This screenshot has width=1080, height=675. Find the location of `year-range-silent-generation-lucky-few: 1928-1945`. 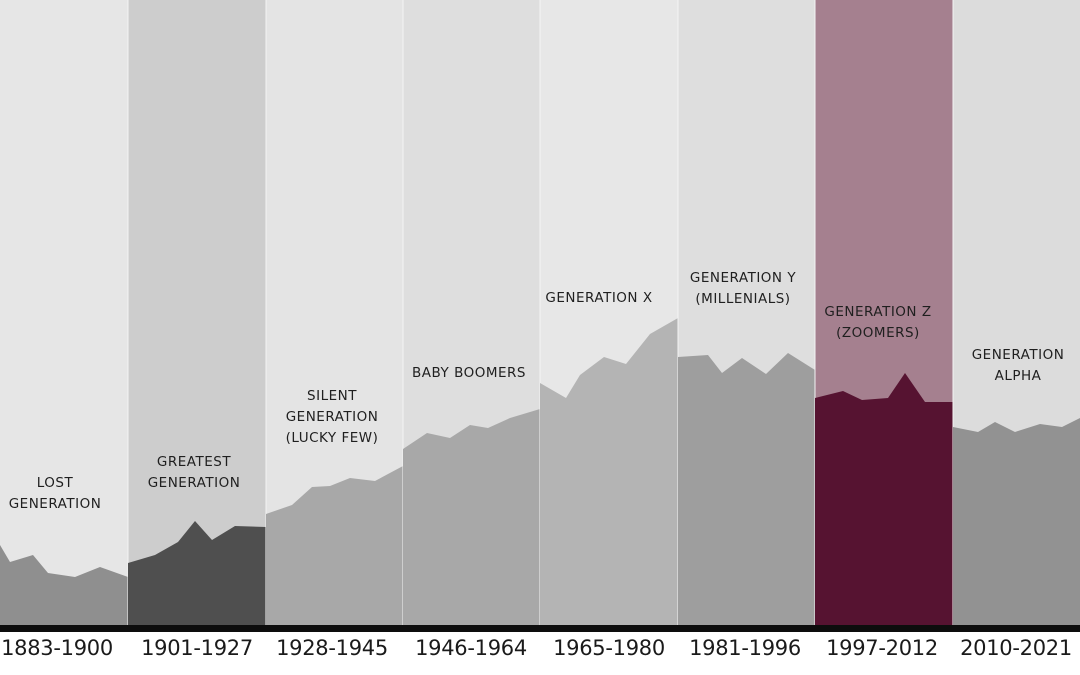

year-range-silent-generation-lucky-few: 1928-1945 is located at coordinates (332, 648).